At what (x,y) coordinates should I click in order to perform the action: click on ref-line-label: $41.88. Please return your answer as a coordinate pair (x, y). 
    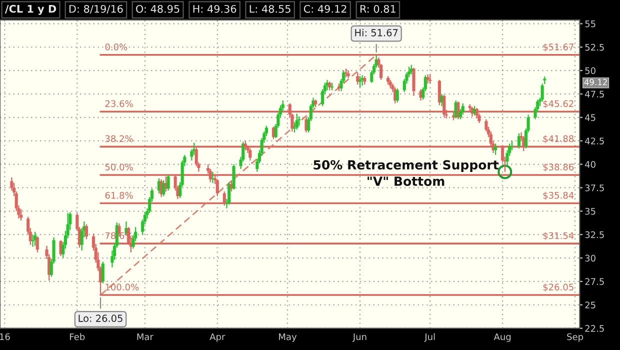
    Looking at the image, I should click on (558, 139).